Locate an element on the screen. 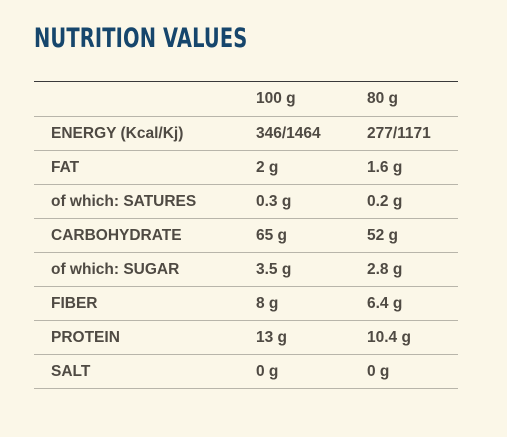 The image size is (507, 437). page-title: NUTRITION VALUES is located at coordinates (141, 38).